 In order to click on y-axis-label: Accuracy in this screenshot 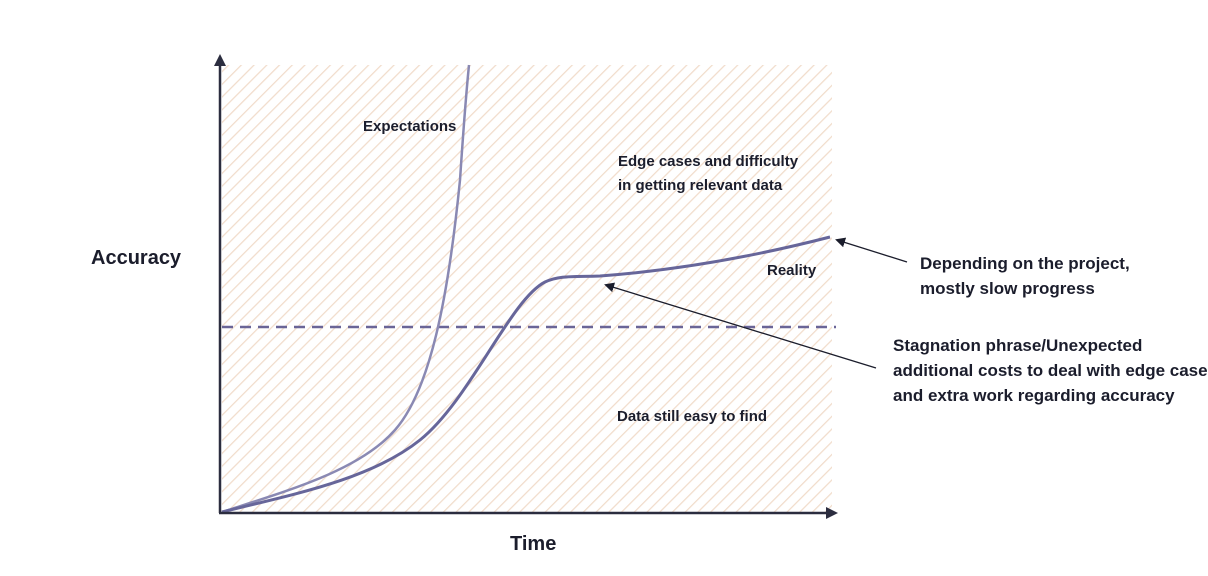, I will do `click(136, 258)`.